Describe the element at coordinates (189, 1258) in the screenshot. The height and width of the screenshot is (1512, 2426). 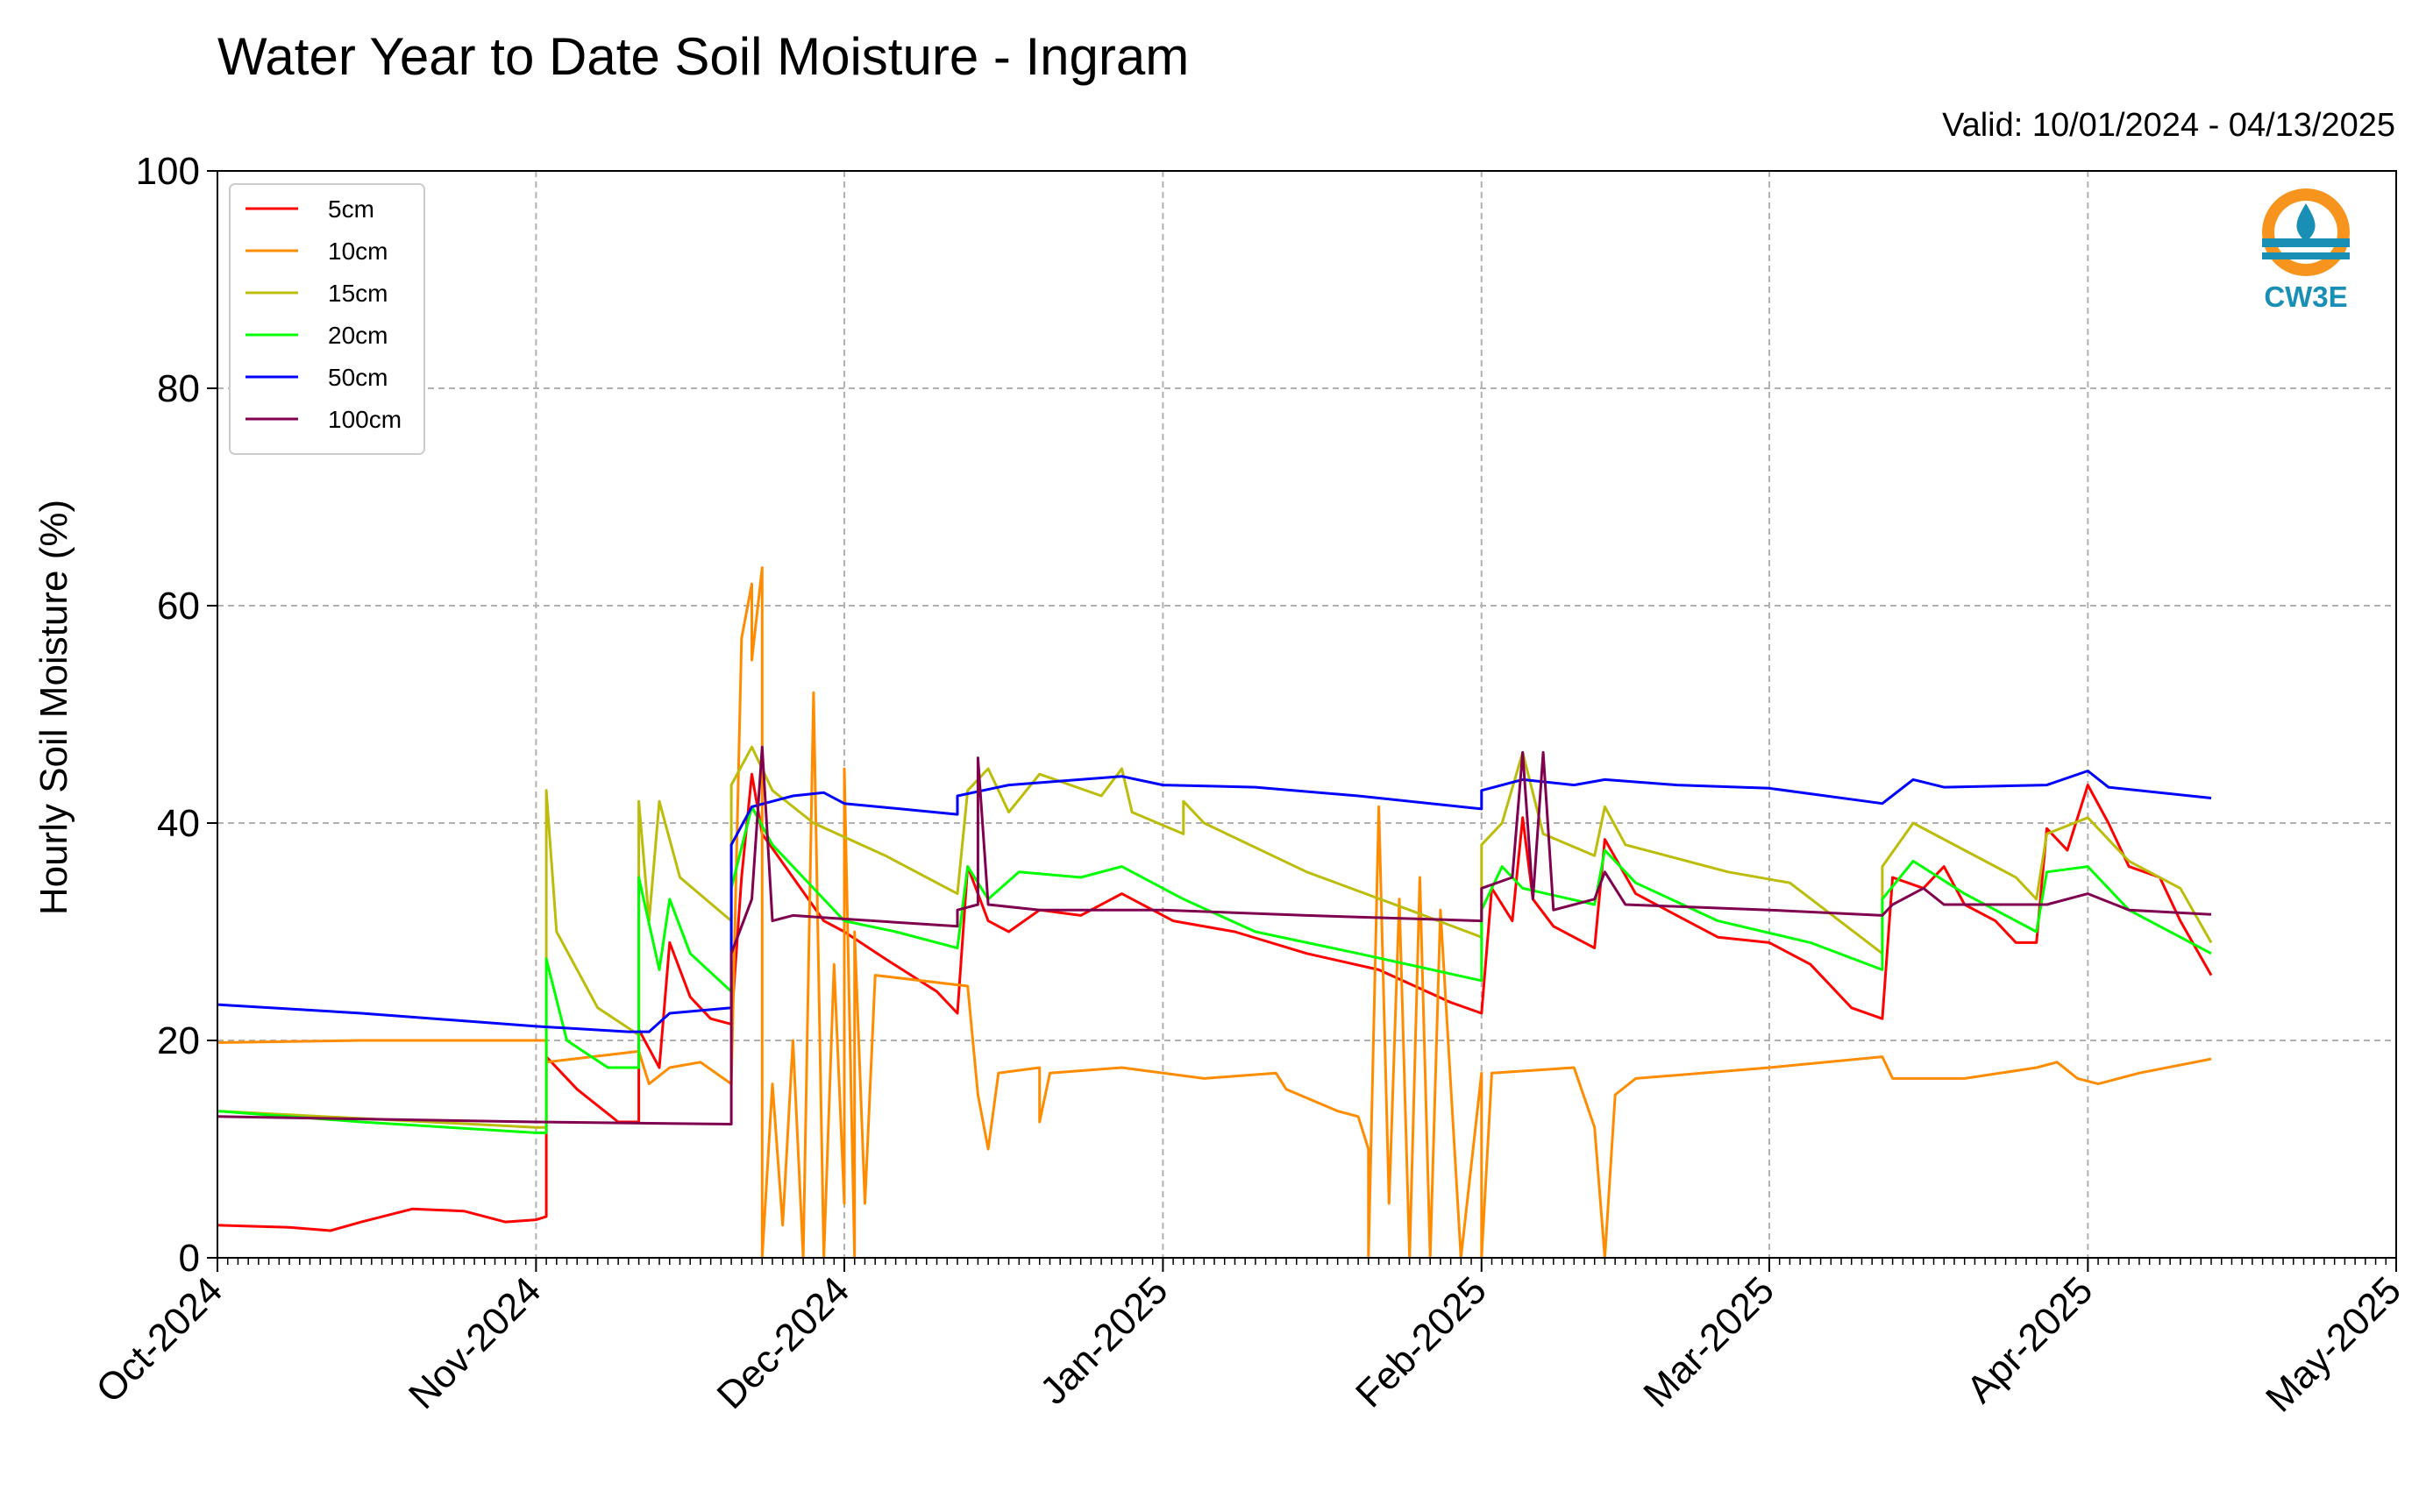
I see `y-tick-label: 0` at that location.